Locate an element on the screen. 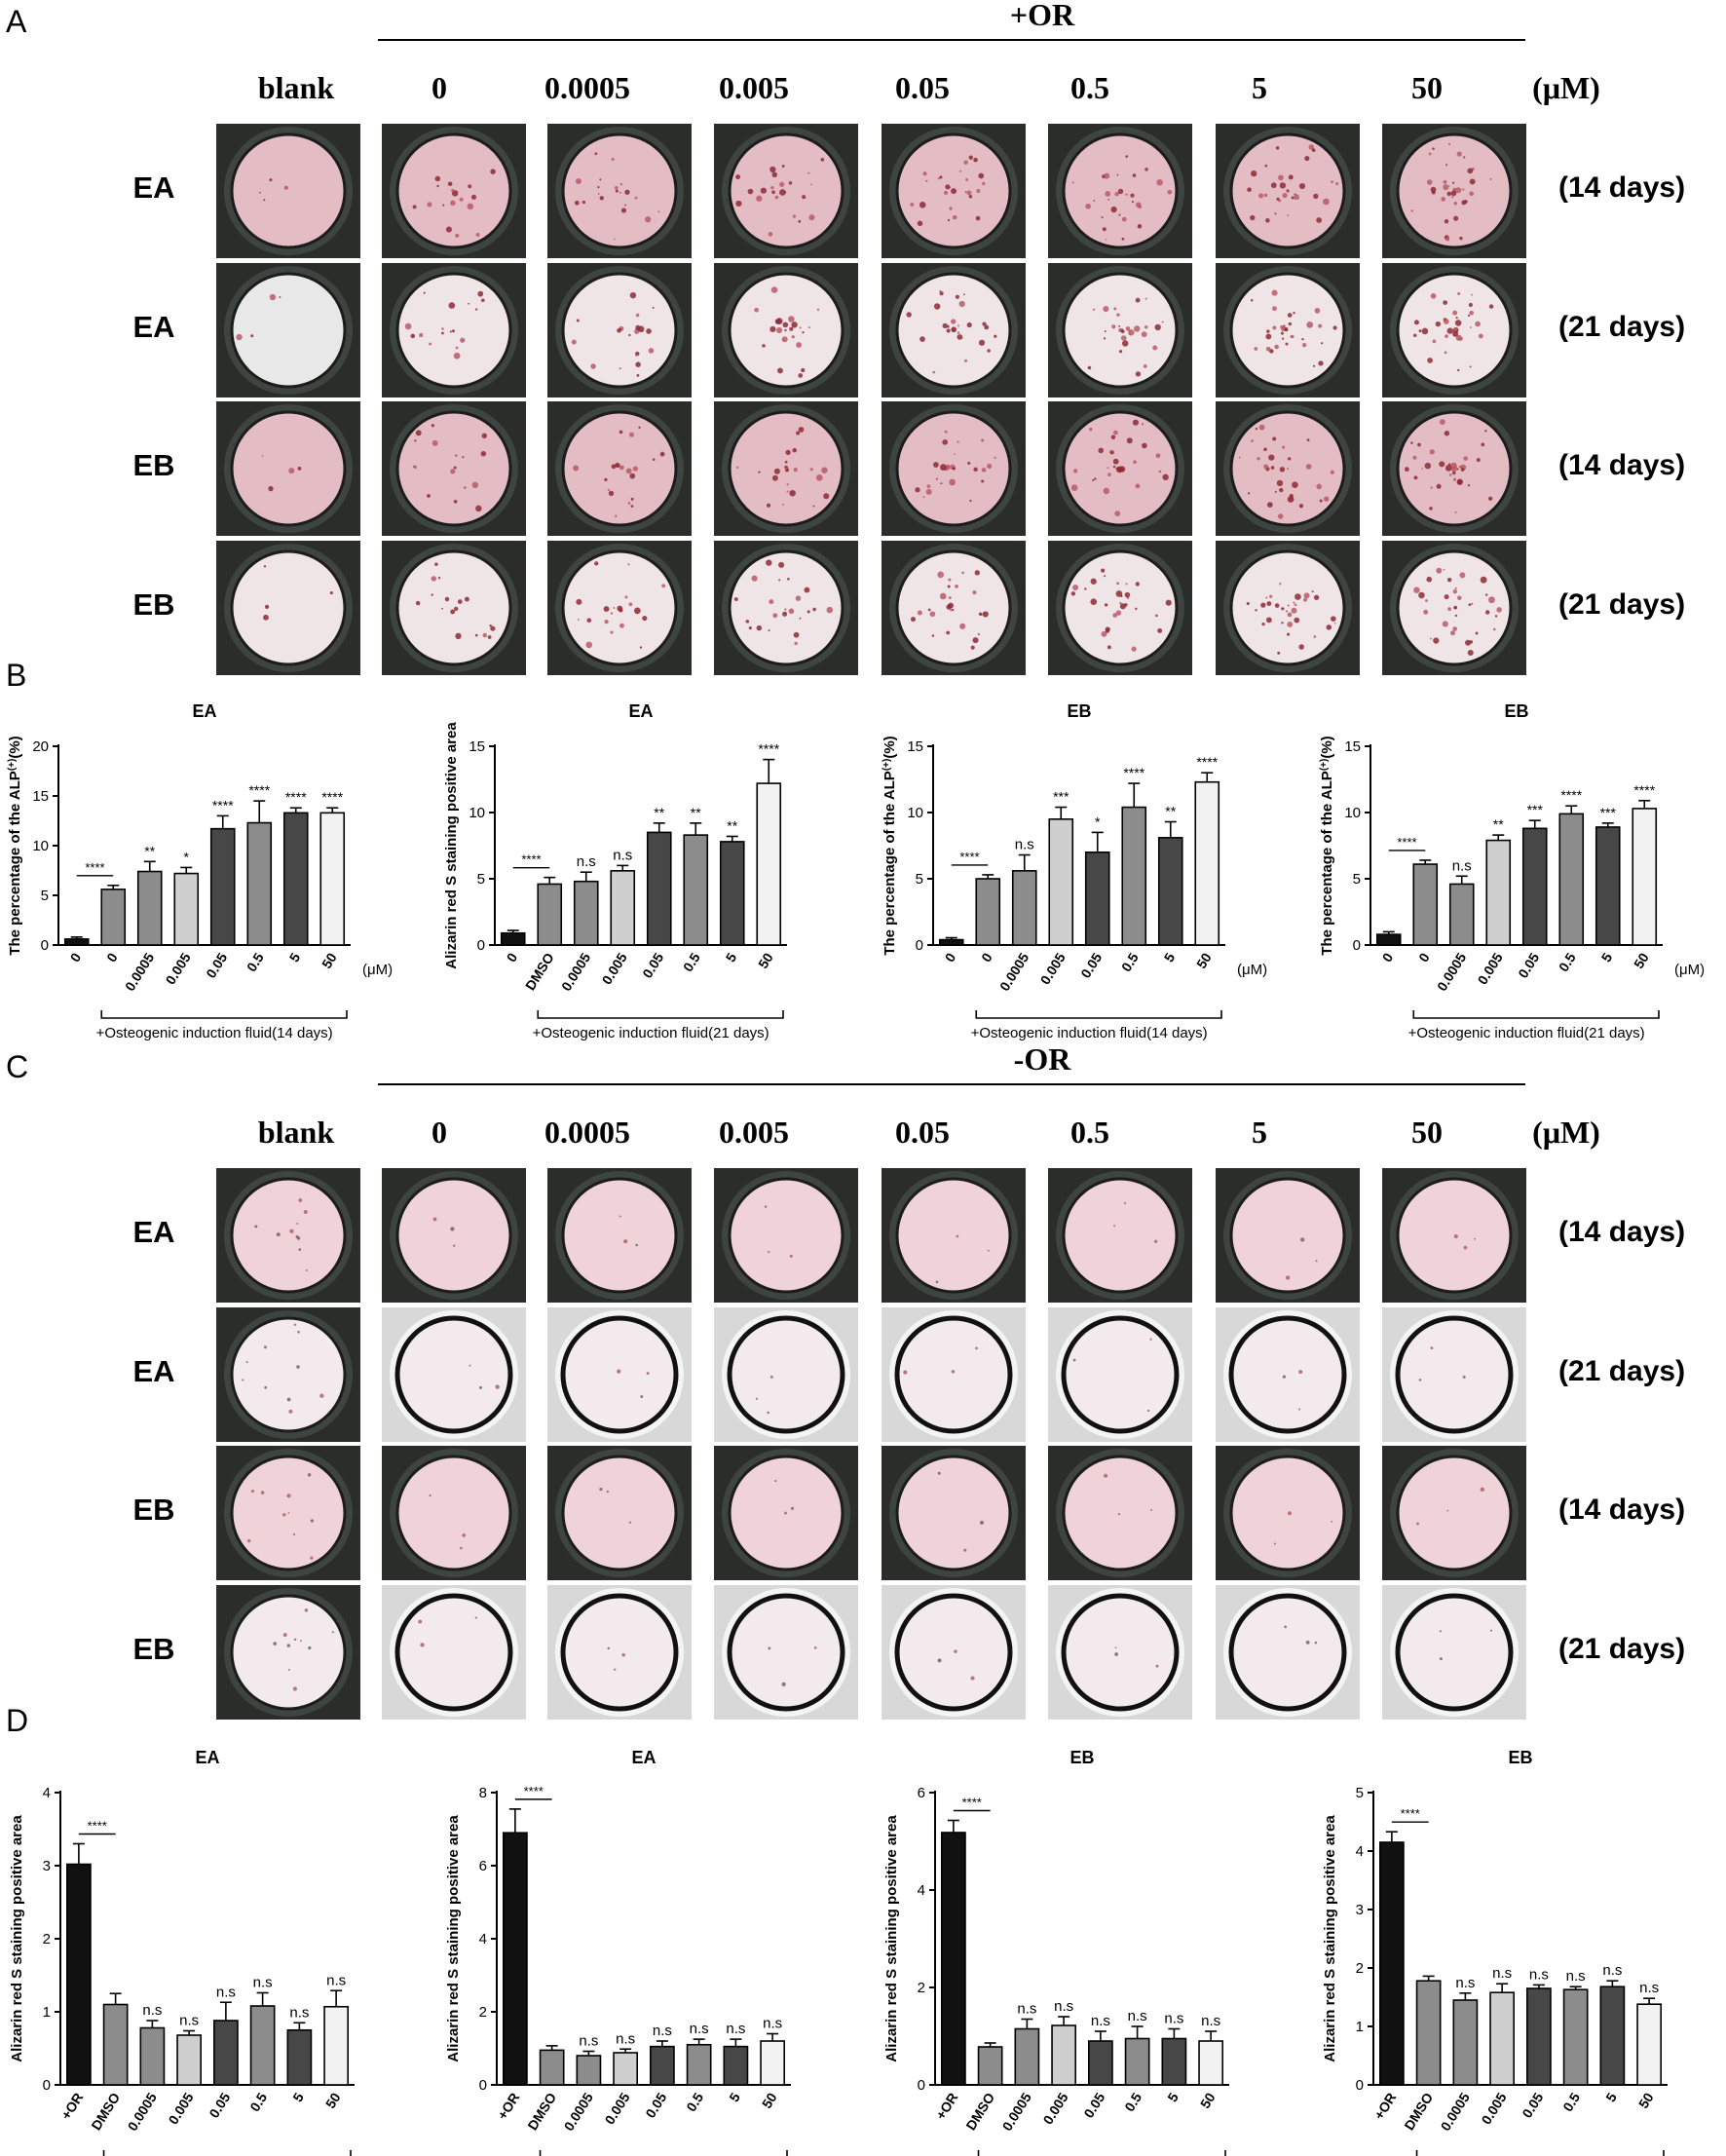 The height and width of the screenshot is (2156, 1726). minus-column-label: 0.0005 is located at coordinates (587, 1132).